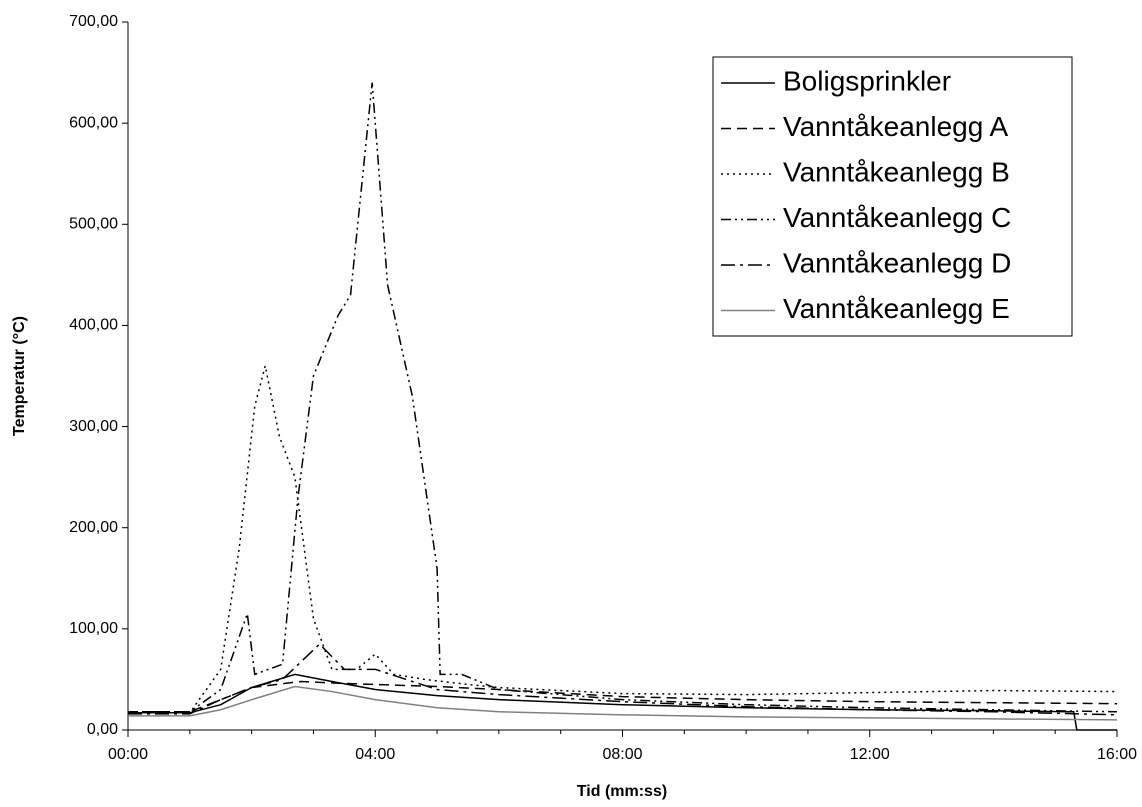 The height and width of the screenshot is (807, 1142). I want to click on legend-label: Vanntåkeanlegg C, so click(897, 217).